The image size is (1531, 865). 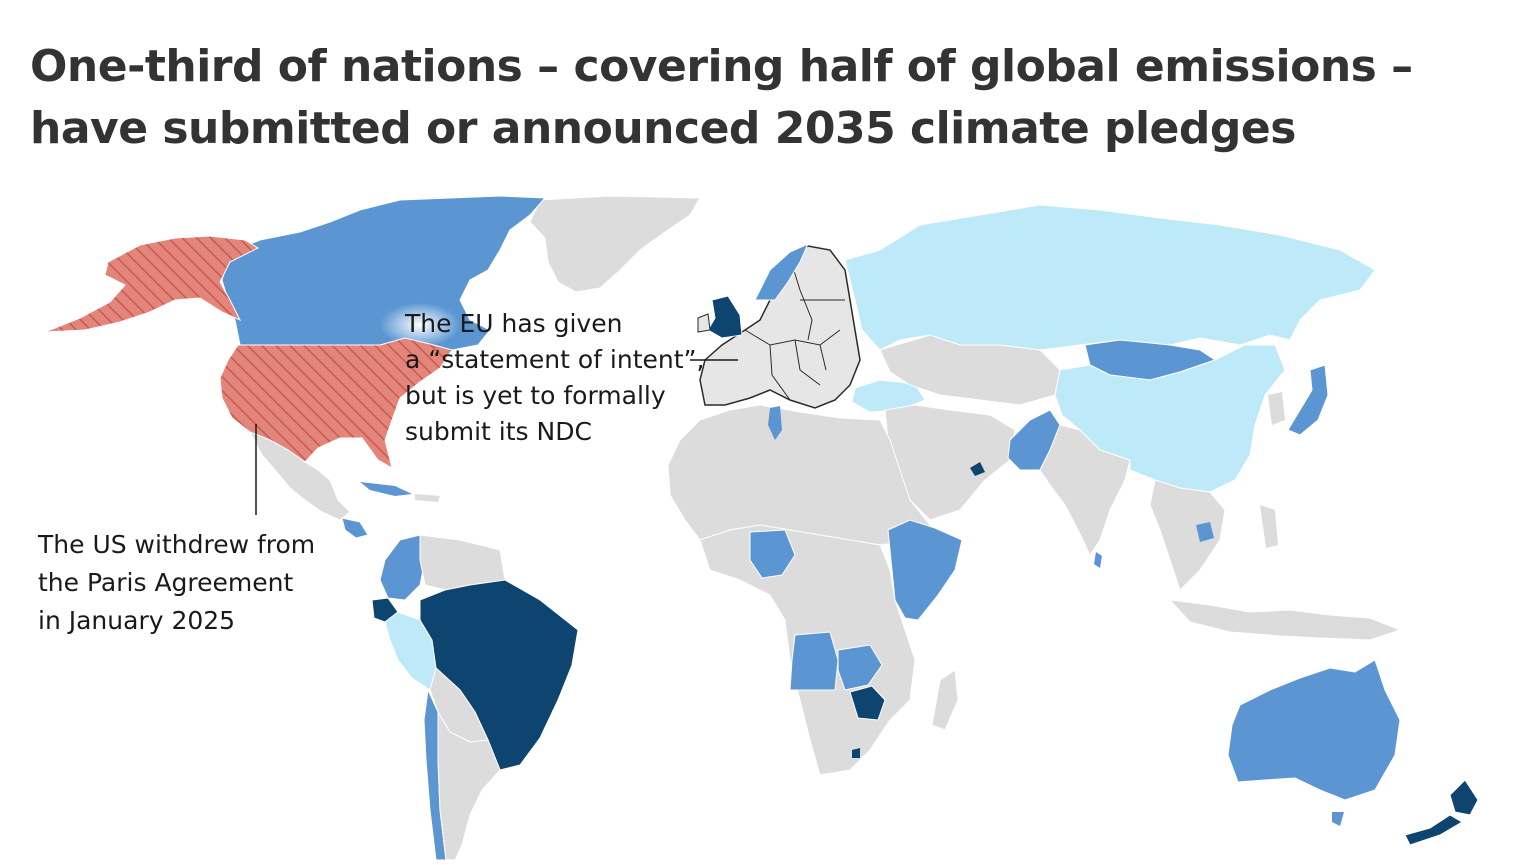 What do you see at coordinates (498, 431) in the screenshot?
I see `eu-annotation-line-4: submit its NDC` at bounding box center [498, 431].